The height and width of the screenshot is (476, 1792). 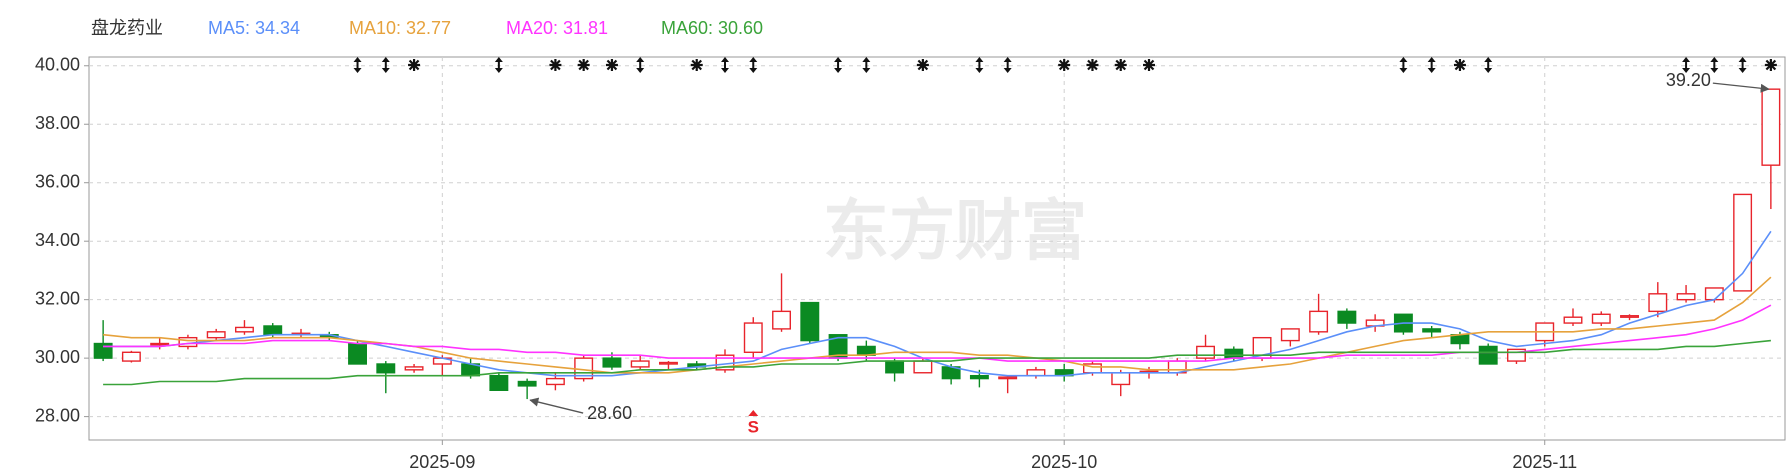 What do you see at coordinates (753, 413) in the screenshot?
I see `signal-arrow` at bounding box center [753, 413].